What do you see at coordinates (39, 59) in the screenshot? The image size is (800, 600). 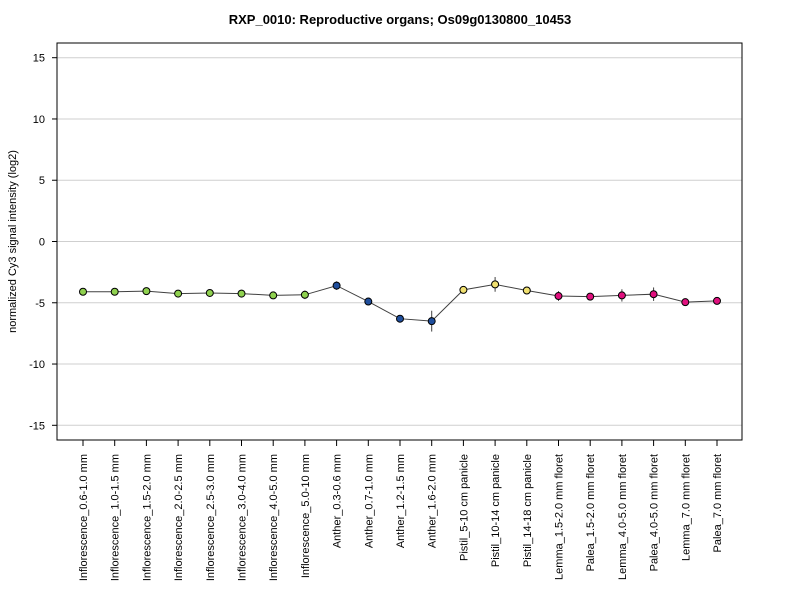 I see `y-tick-label: 15` at bounding box center [39, 59].